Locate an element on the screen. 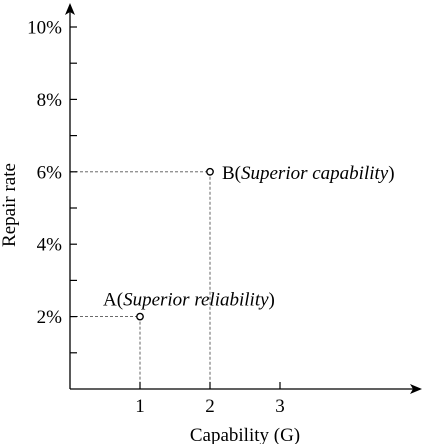  y-ticks: 2% 4% 6% 8% 10% is located at coordinates (52, 186).